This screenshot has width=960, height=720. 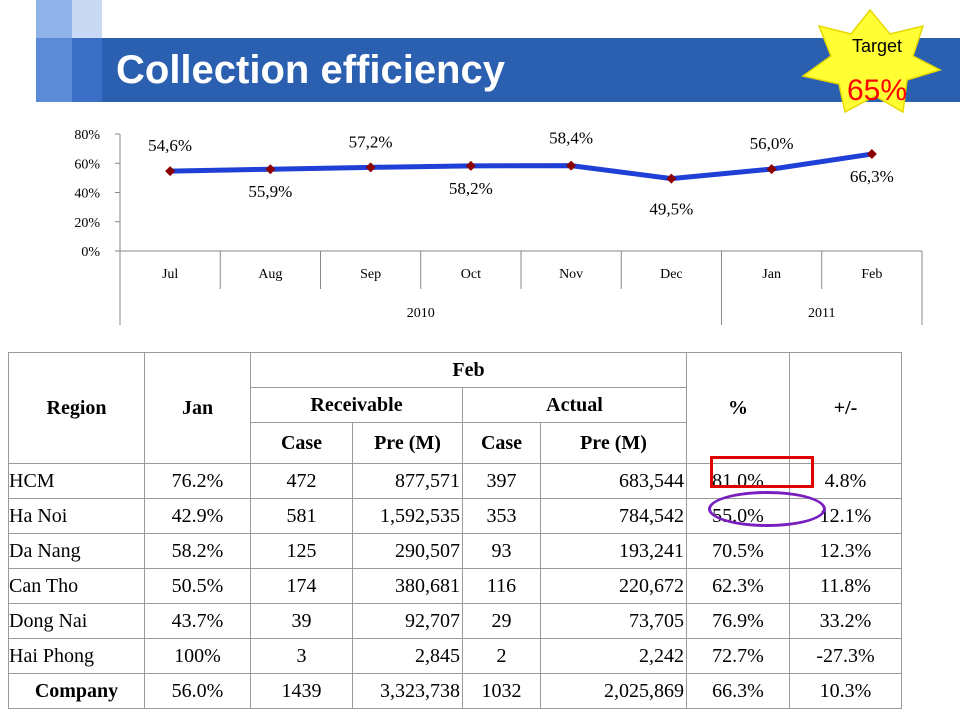 What do you see at coordinates (613, 691) in the screenshot?
I see `cell-actual-pre: 2,025,869` at bounding box center [613, 691].